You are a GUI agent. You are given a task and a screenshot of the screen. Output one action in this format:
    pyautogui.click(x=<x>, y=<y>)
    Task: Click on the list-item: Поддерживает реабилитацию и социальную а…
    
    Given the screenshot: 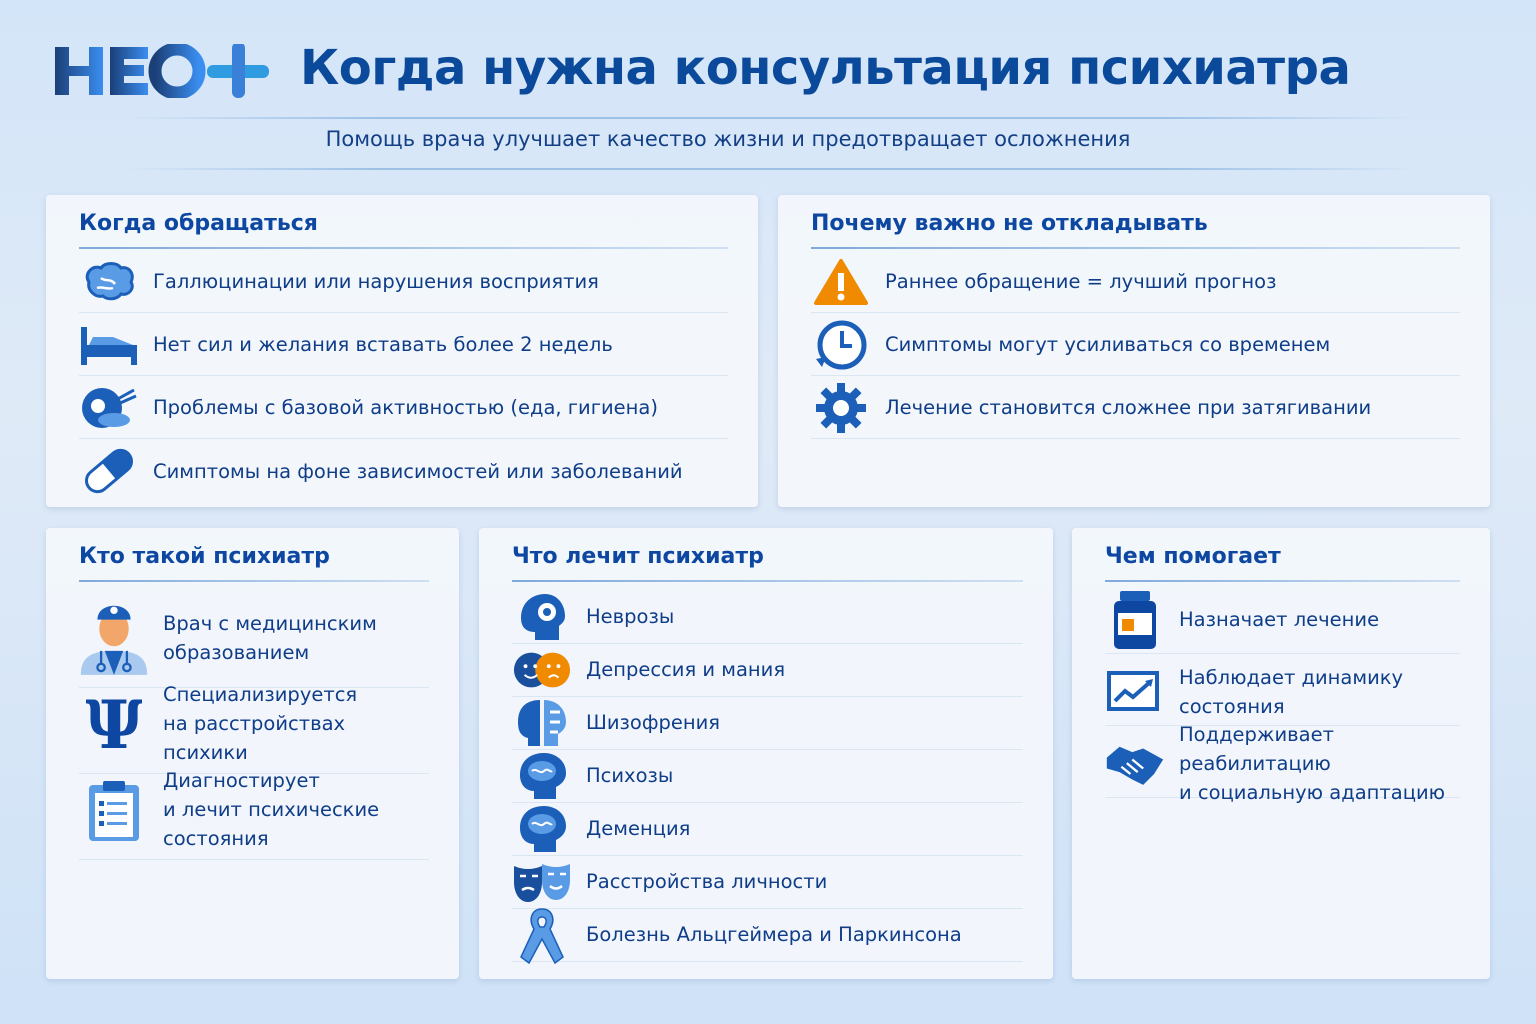 What is the action you would take?
    pyautogui.click(x=1282, y=763)
    